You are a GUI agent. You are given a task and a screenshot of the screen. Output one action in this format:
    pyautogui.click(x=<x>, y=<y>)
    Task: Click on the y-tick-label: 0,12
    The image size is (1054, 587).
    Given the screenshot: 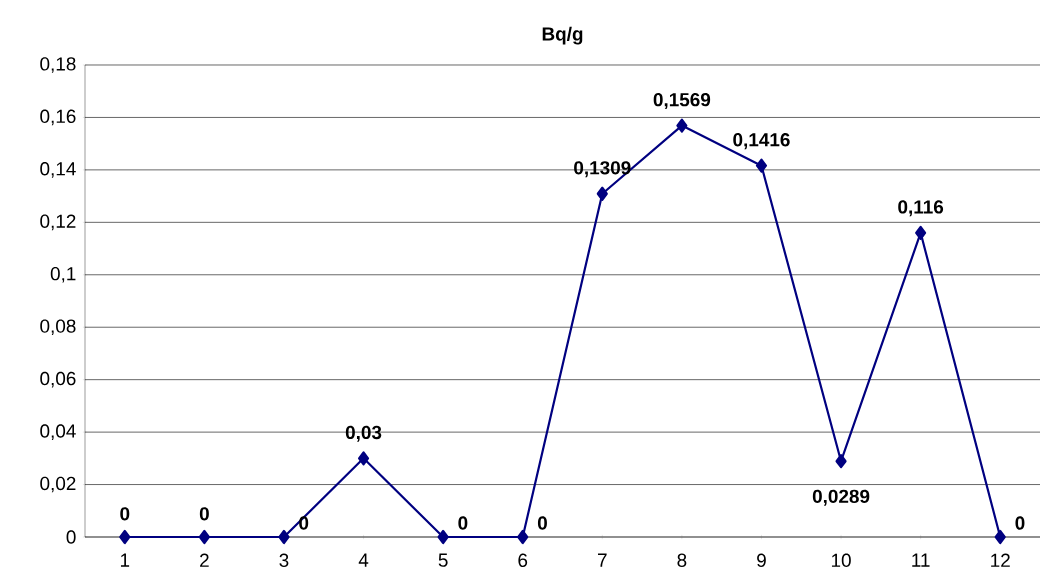 What is the action you would take?
    pyautogui.click(x=58, y=222)
    